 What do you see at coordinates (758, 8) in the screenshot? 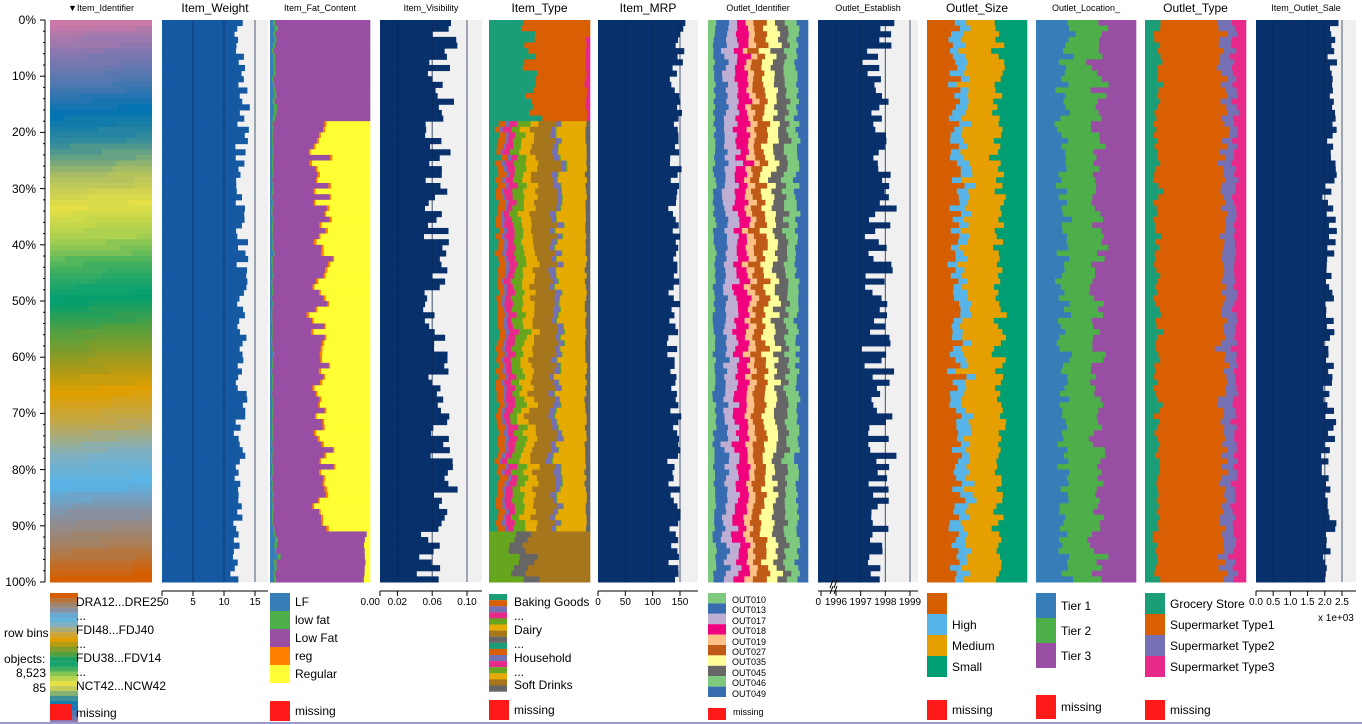
I see `column-header-outlet-identifier: Outlet_Identifier` at bounding box center [758, 8].